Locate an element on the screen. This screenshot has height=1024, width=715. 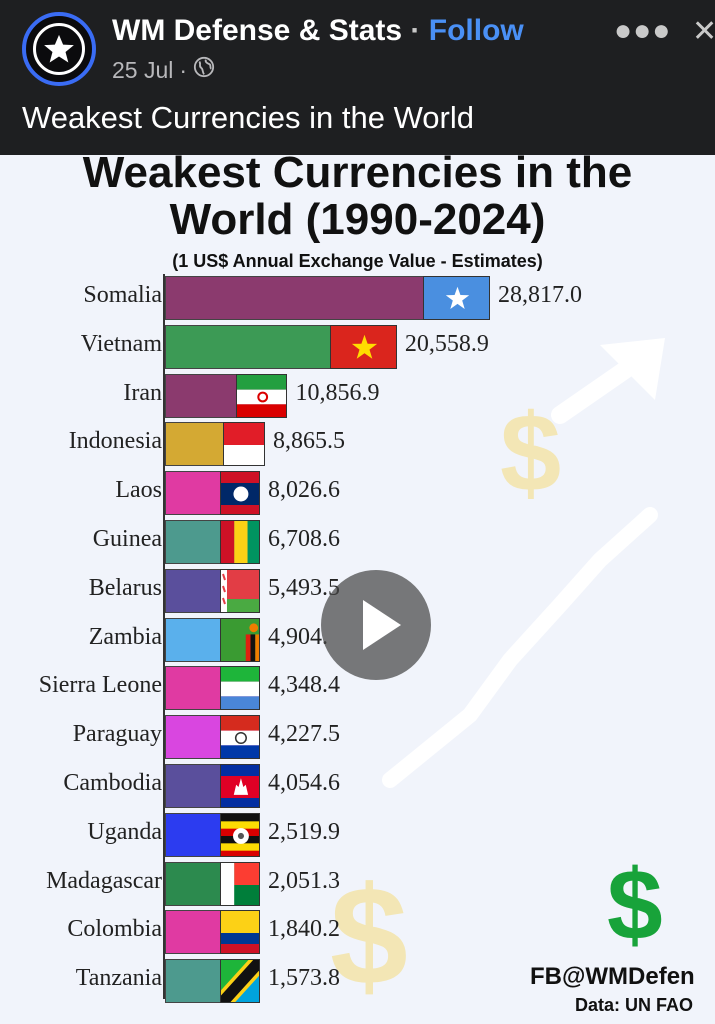
category-label: Madagascar is located at coordinates (104, 880).